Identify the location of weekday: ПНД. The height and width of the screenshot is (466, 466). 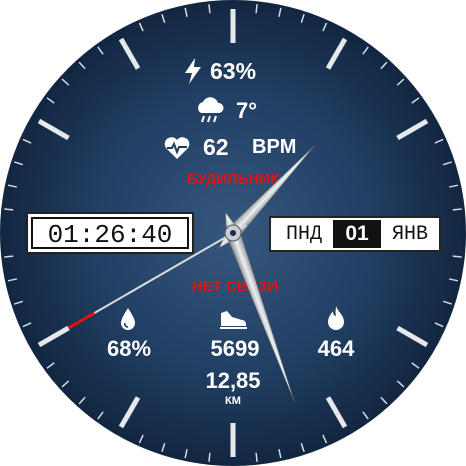
(303, 234).